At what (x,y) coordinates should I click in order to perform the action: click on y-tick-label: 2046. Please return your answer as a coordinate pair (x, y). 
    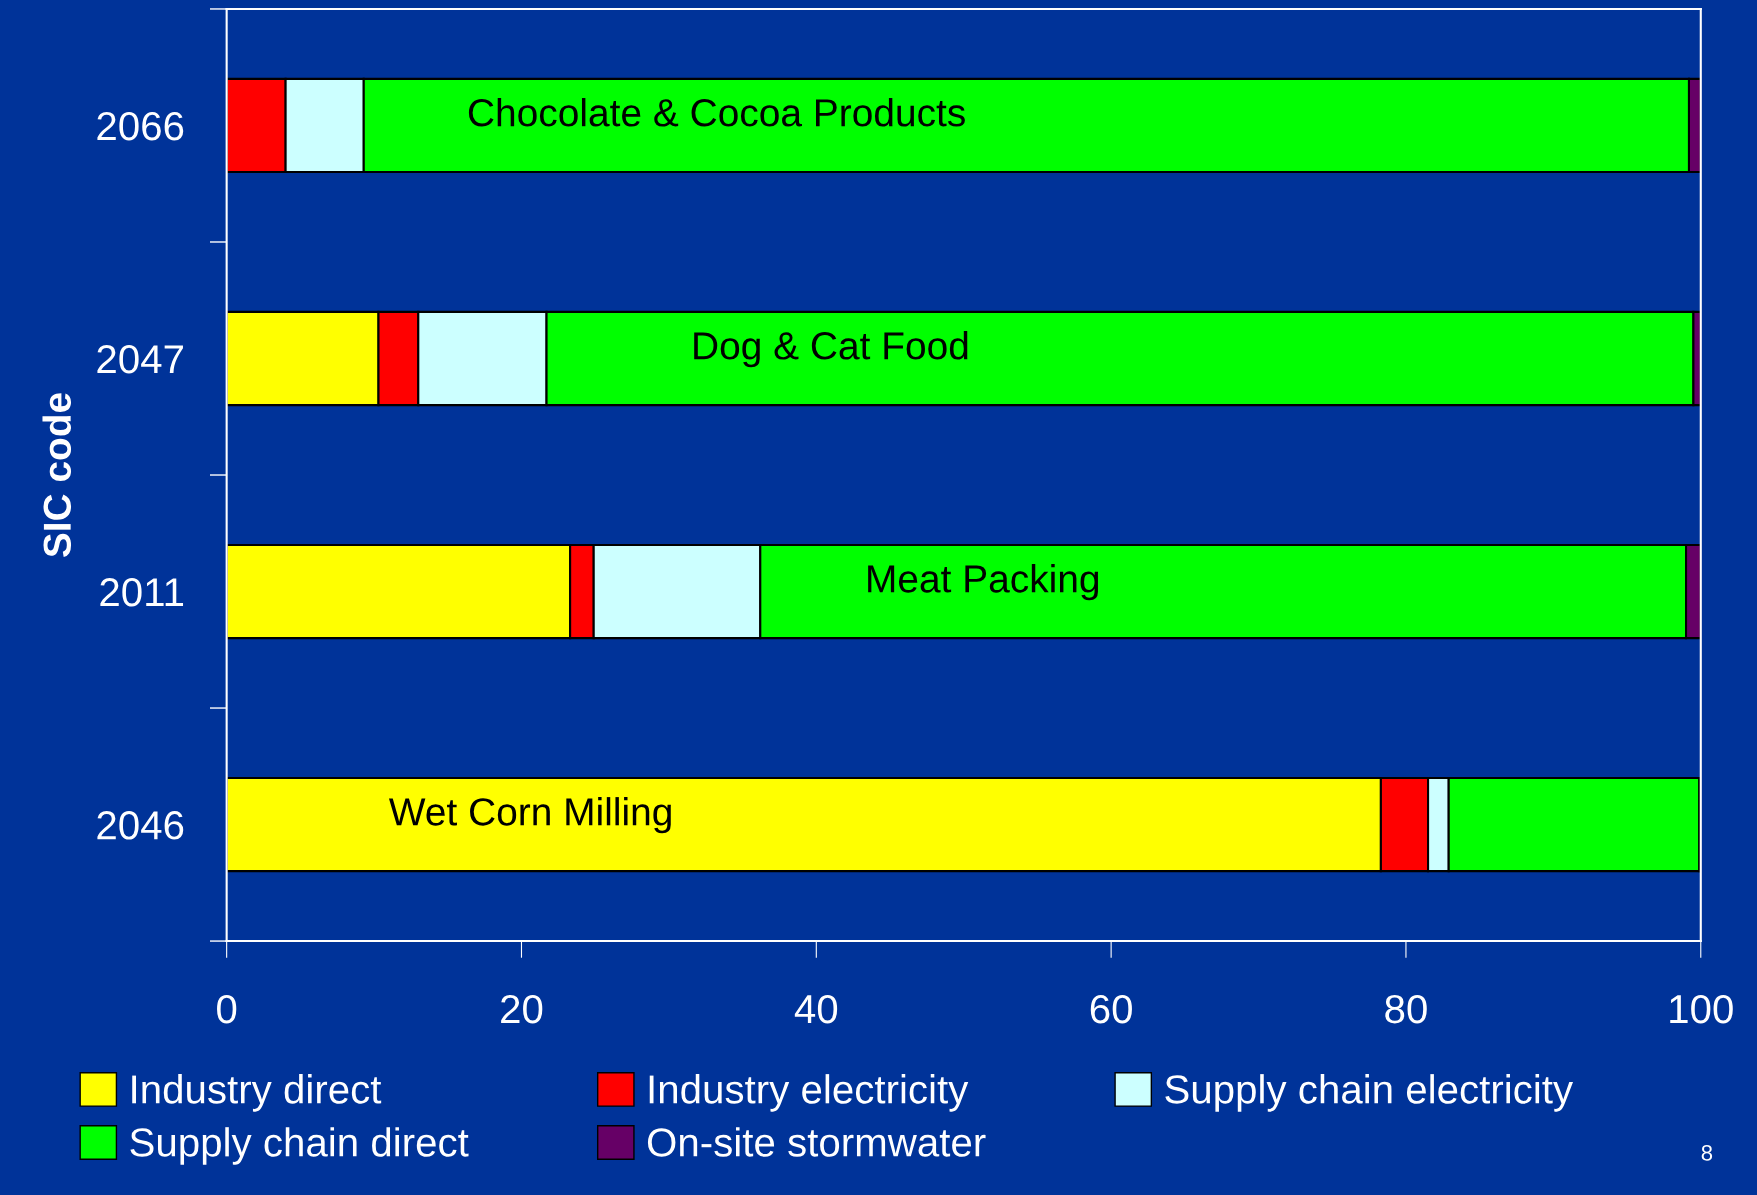
    Looking at the image, I should click on (140, 825).